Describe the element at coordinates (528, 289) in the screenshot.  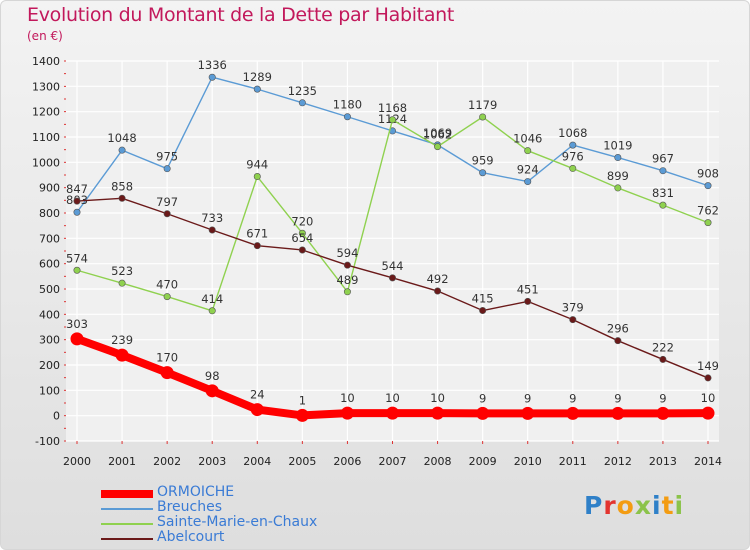
I see `data-label: 451` at that location.